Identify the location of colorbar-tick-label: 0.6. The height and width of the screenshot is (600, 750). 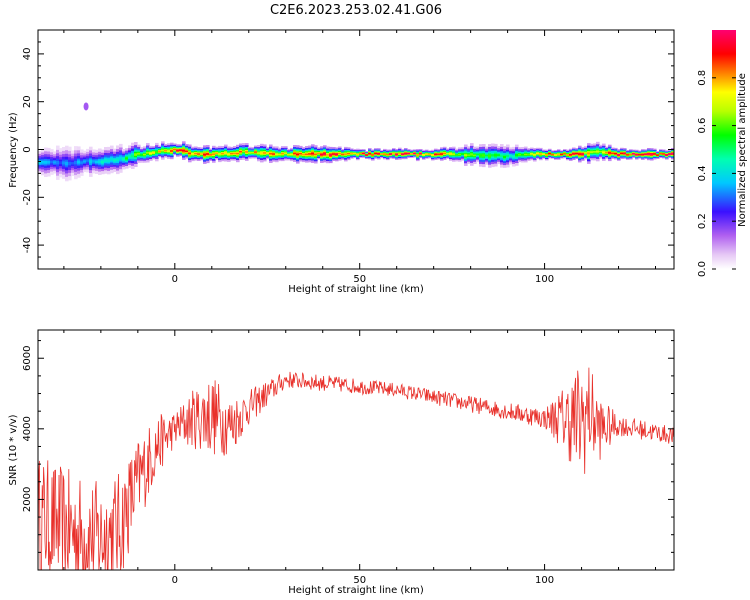
(702, 126).